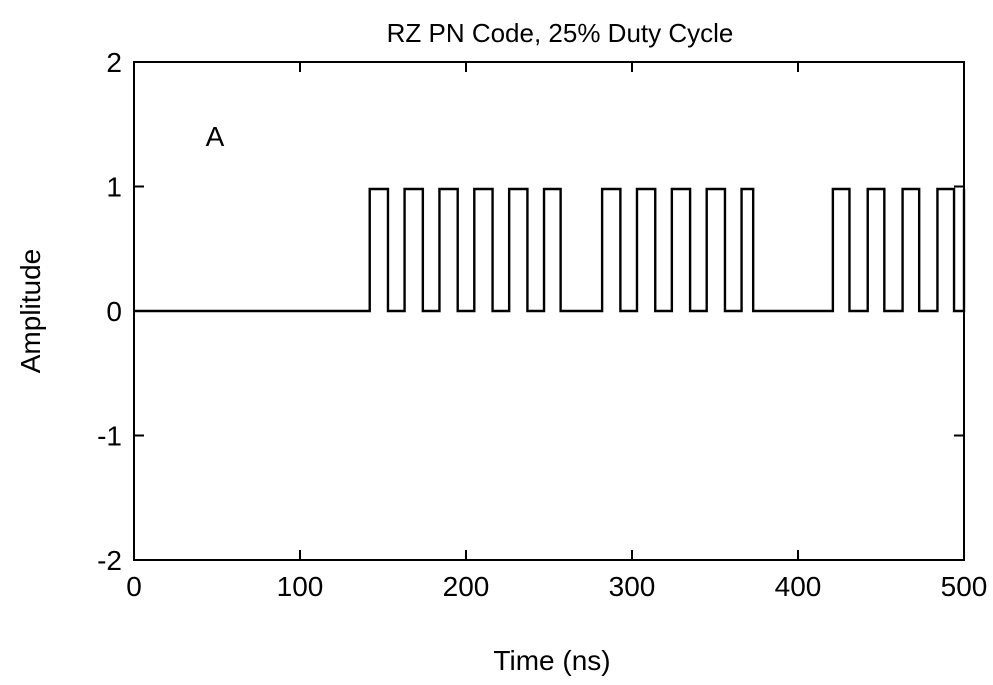  I want to click on x-tick-label: 300, so click(632, 586).